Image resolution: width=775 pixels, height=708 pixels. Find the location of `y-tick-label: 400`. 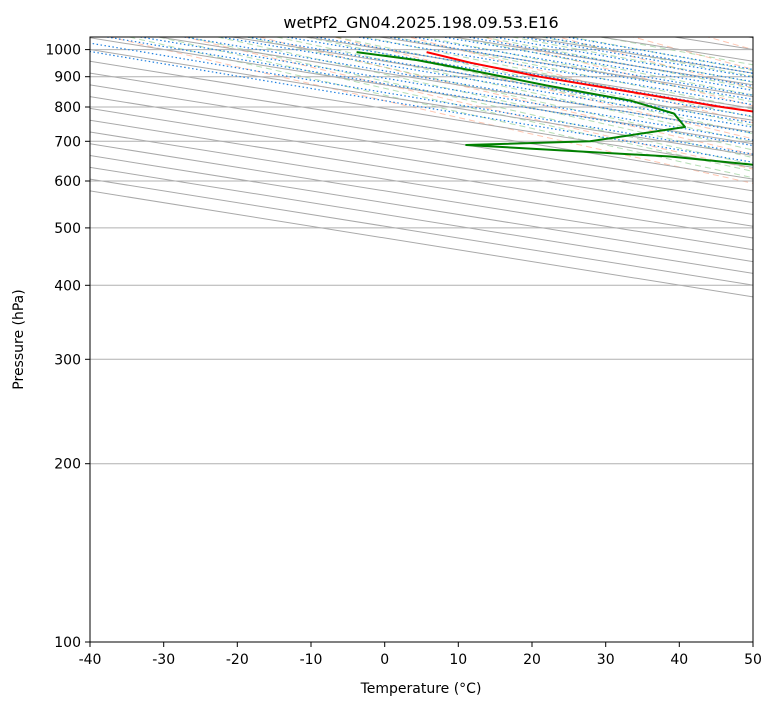

y-tick-label: 400 is located at coordinates (67, 286).